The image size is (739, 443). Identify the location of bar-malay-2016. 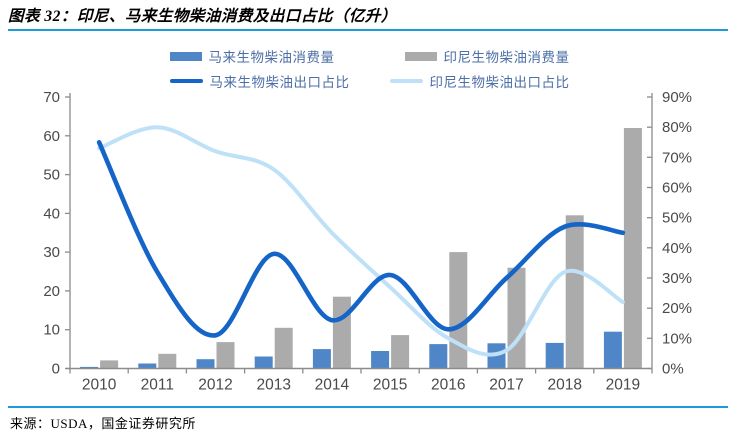
(438, 356).